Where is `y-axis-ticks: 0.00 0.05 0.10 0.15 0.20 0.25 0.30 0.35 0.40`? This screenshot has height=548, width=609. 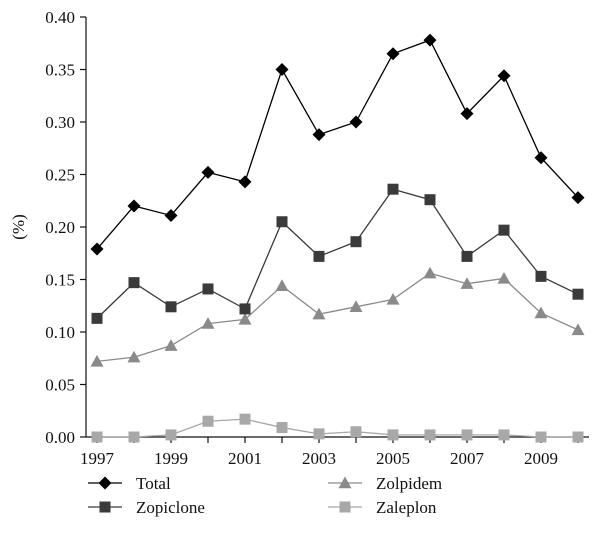
y-axis-ticks: 0.00 0.05 0.10 0.15 0.20 0.25 0.30 0.35 0.40 is located at coordinates (65, 227).